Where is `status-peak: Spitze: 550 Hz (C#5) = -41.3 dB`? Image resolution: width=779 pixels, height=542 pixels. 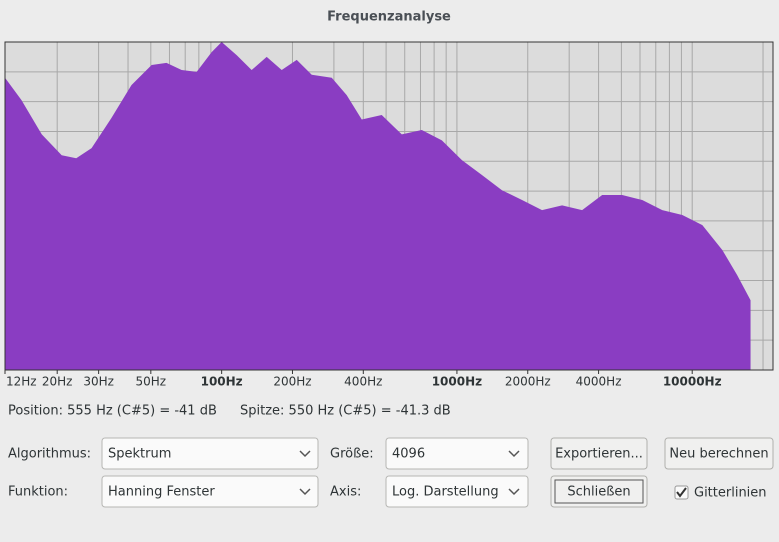 status-peak: Spitze: 550 Hz (C#5) = -41.3 dB is located at coordinates (345, 411).